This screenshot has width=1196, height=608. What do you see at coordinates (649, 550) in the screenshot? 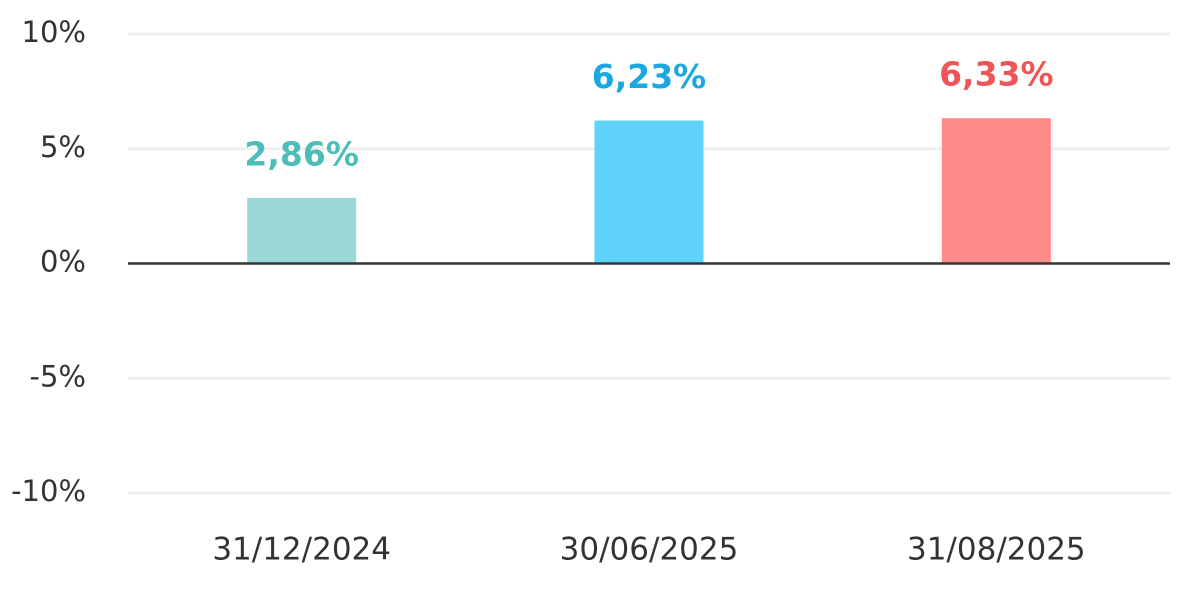
I see `x-tick-label: 30/06/2025` at bounding box center [649, 550].